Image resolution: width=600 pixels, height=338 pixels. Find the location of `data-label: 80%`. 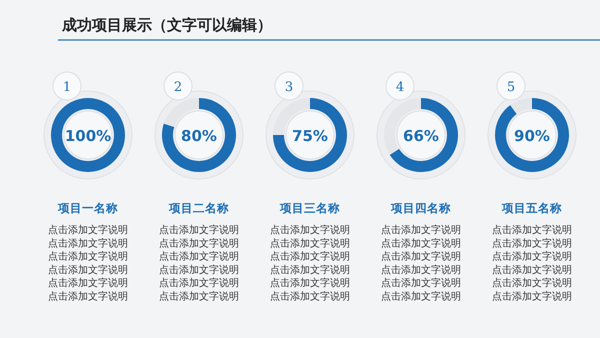

data-label: 80% is located at coordinates (199, 136).